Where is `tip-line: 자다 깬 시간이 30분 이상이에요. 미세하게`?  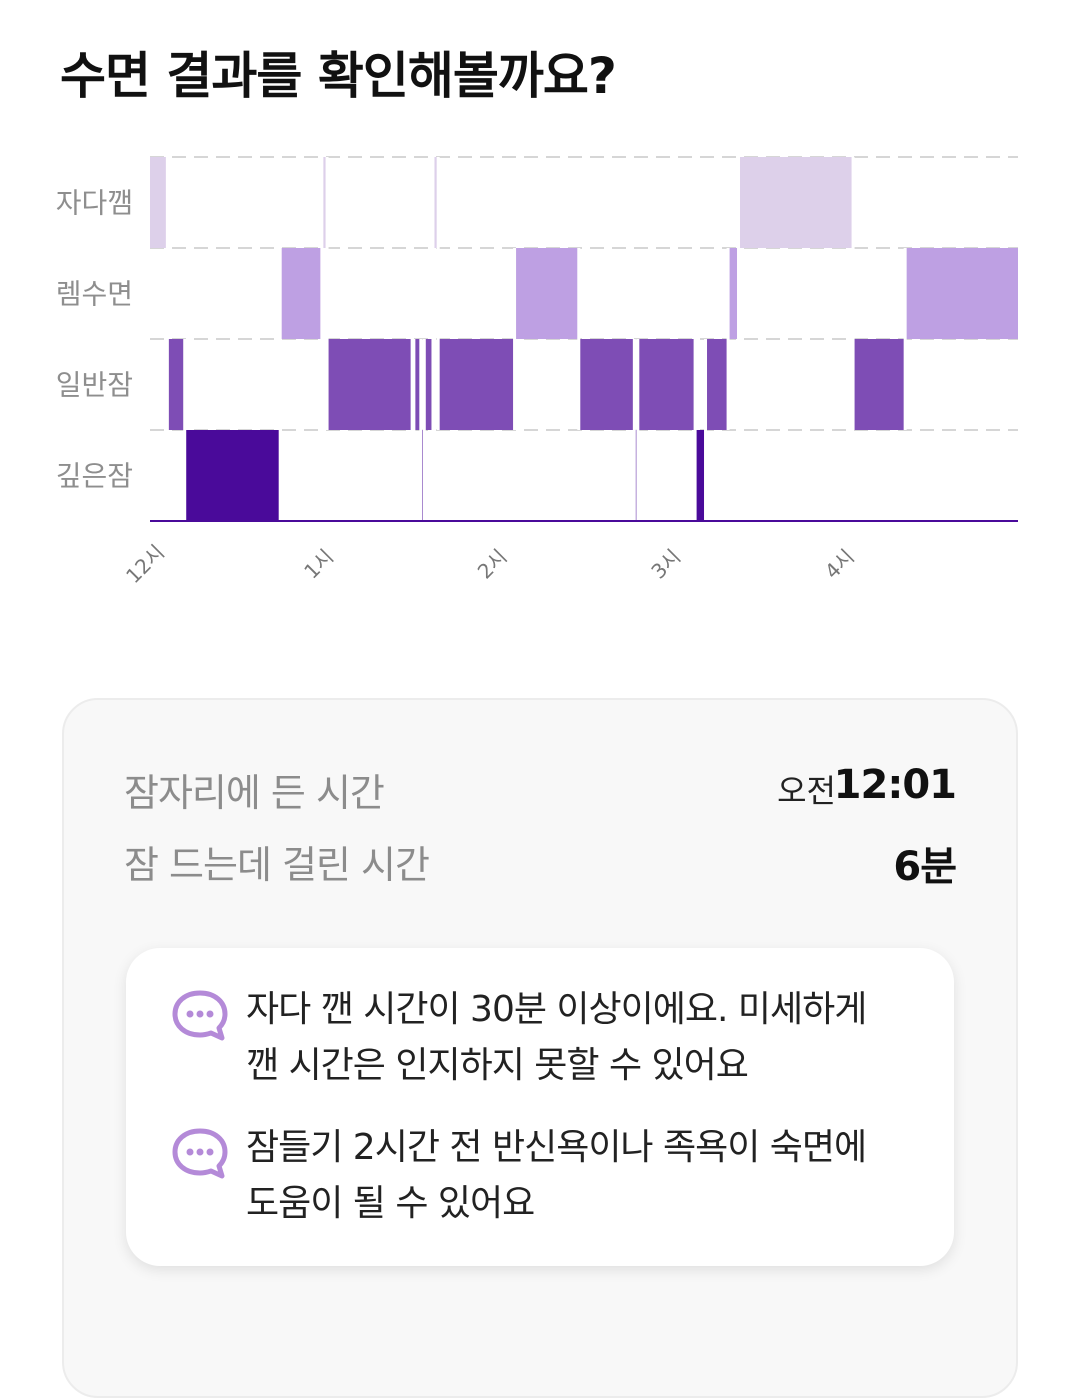 tip-line: 자다 깬 시간이 30분 이상이에요. 미세하게 is located at coordinates (556, 1009).